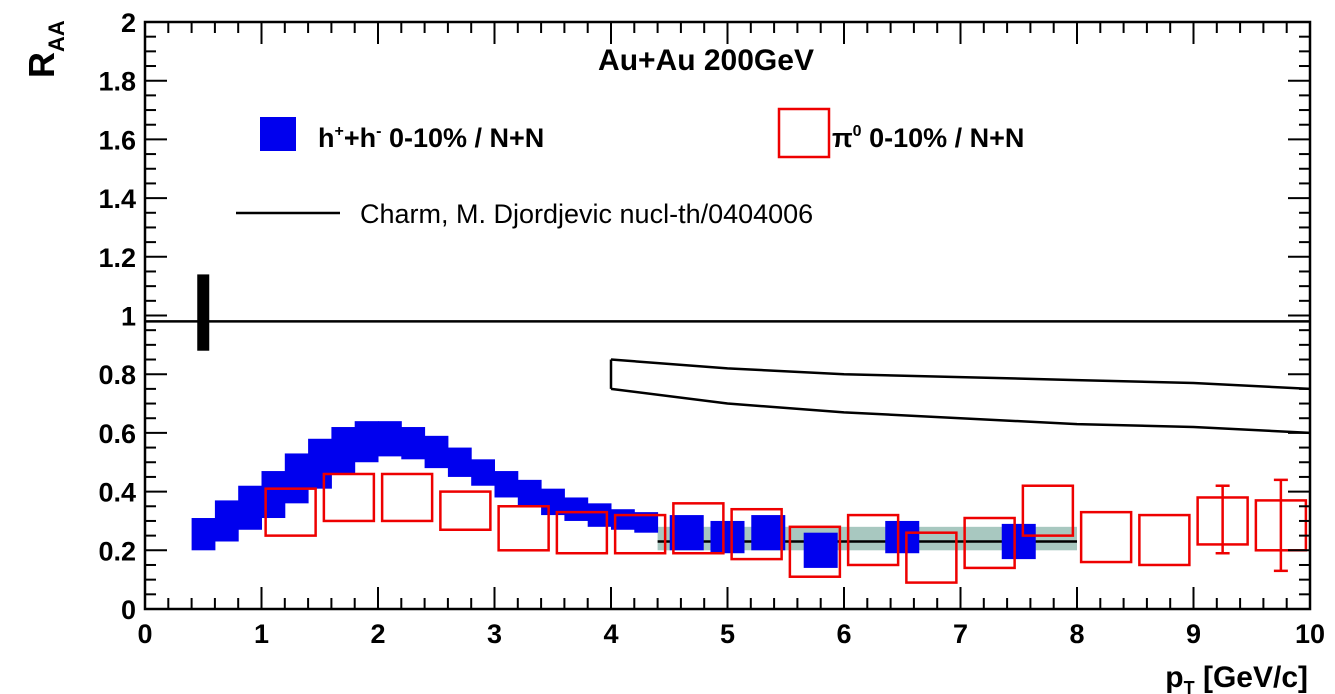  Describe the element at coordinates (117, 493) in the screenshot. I see `y-tick-label: 0.4` at that location.